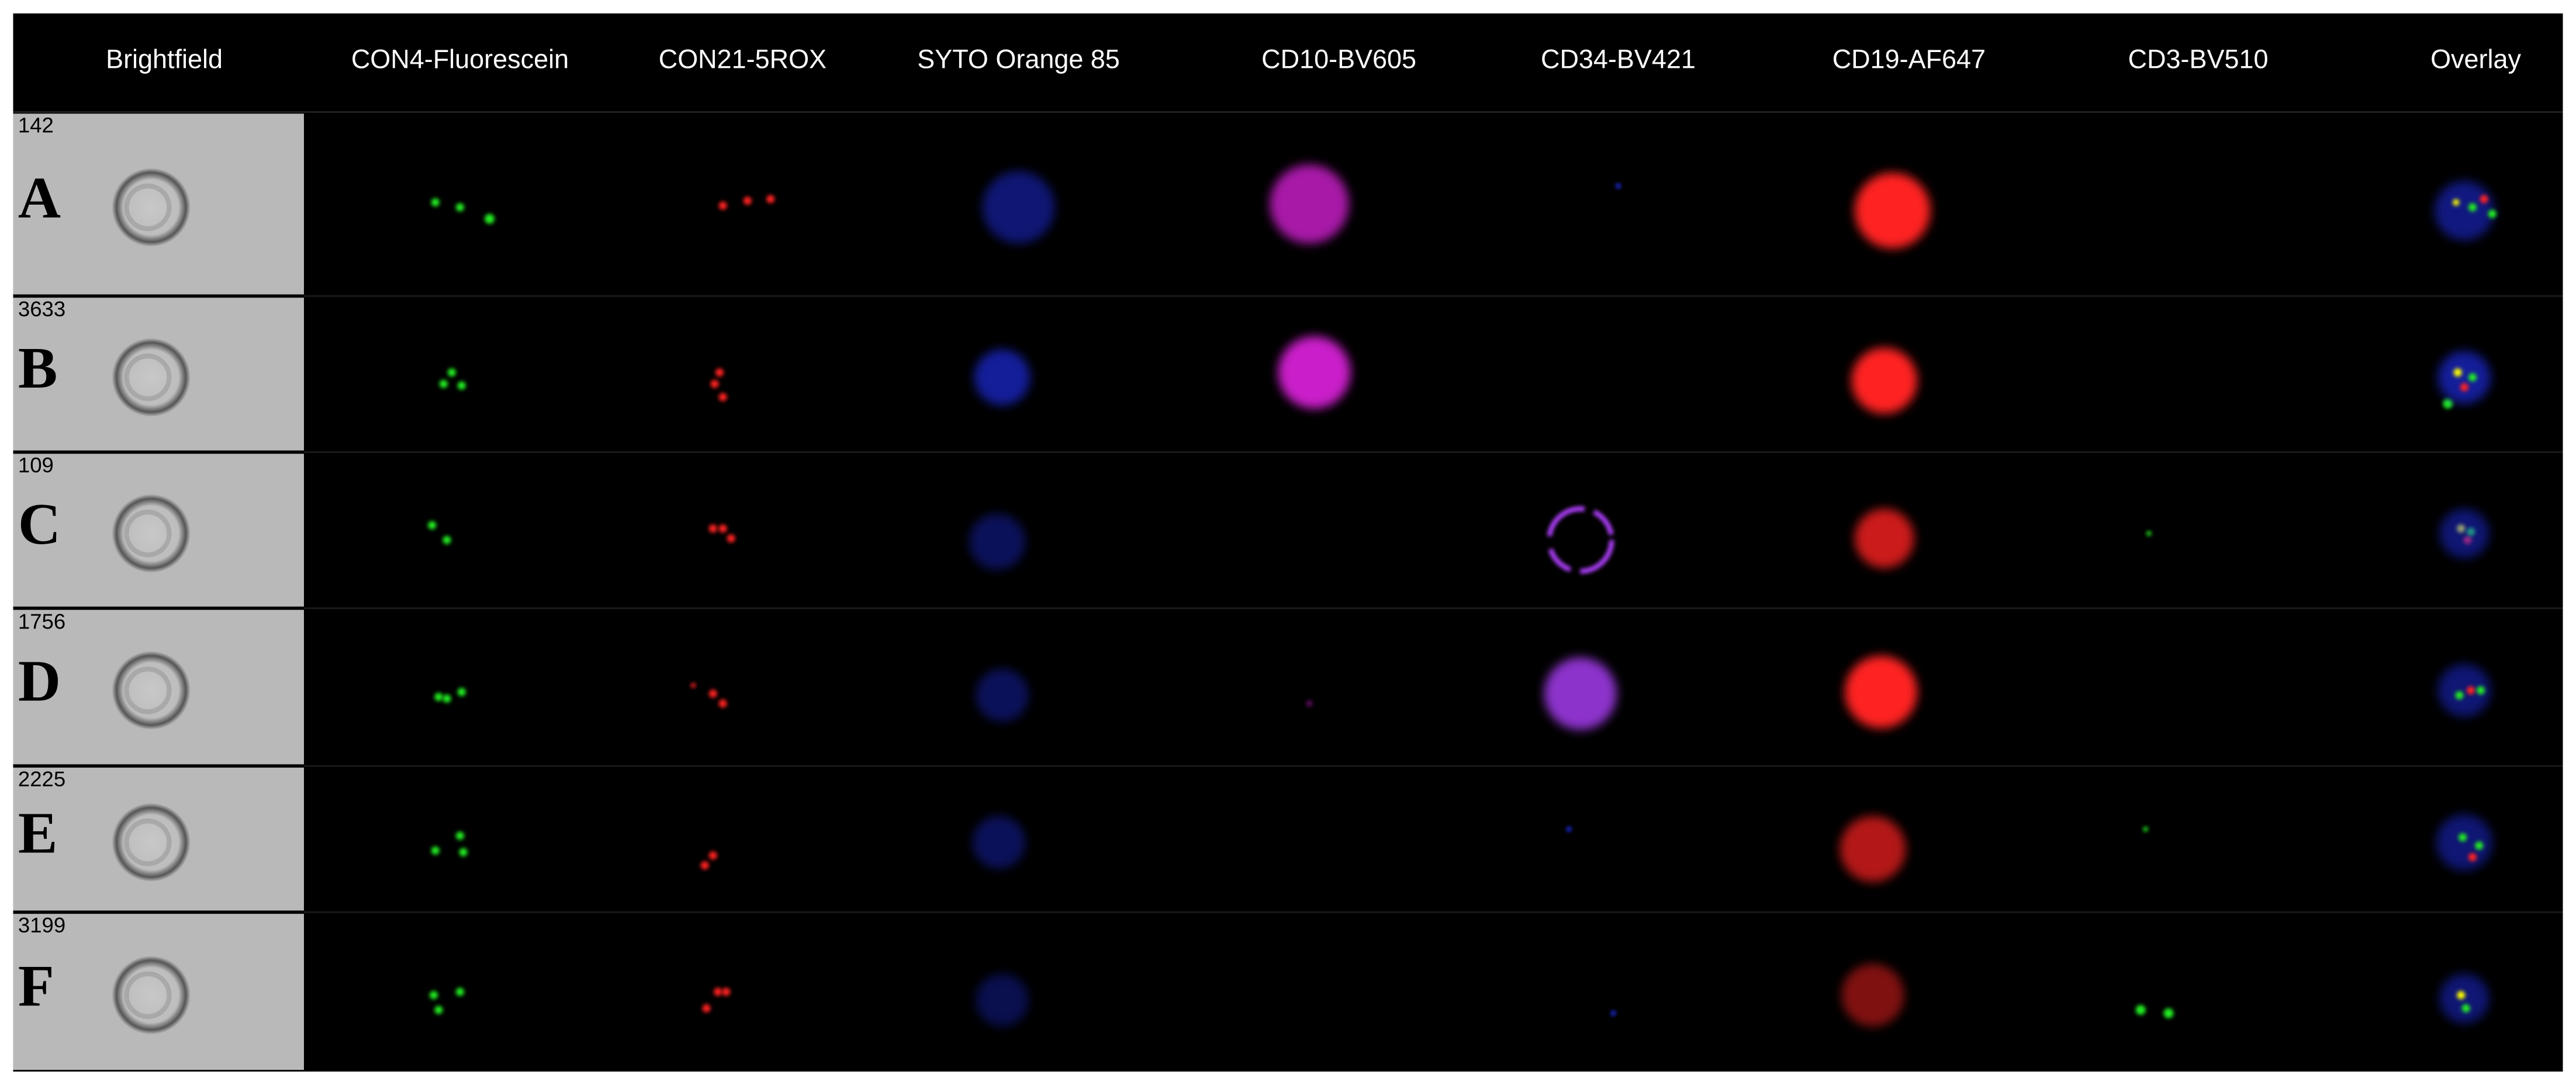 This screenshot has height=1085, width=2576. Describe the element at coordinates (1909, 59) in the screenshot. I see `column-header: CD19-AF647` at that location.